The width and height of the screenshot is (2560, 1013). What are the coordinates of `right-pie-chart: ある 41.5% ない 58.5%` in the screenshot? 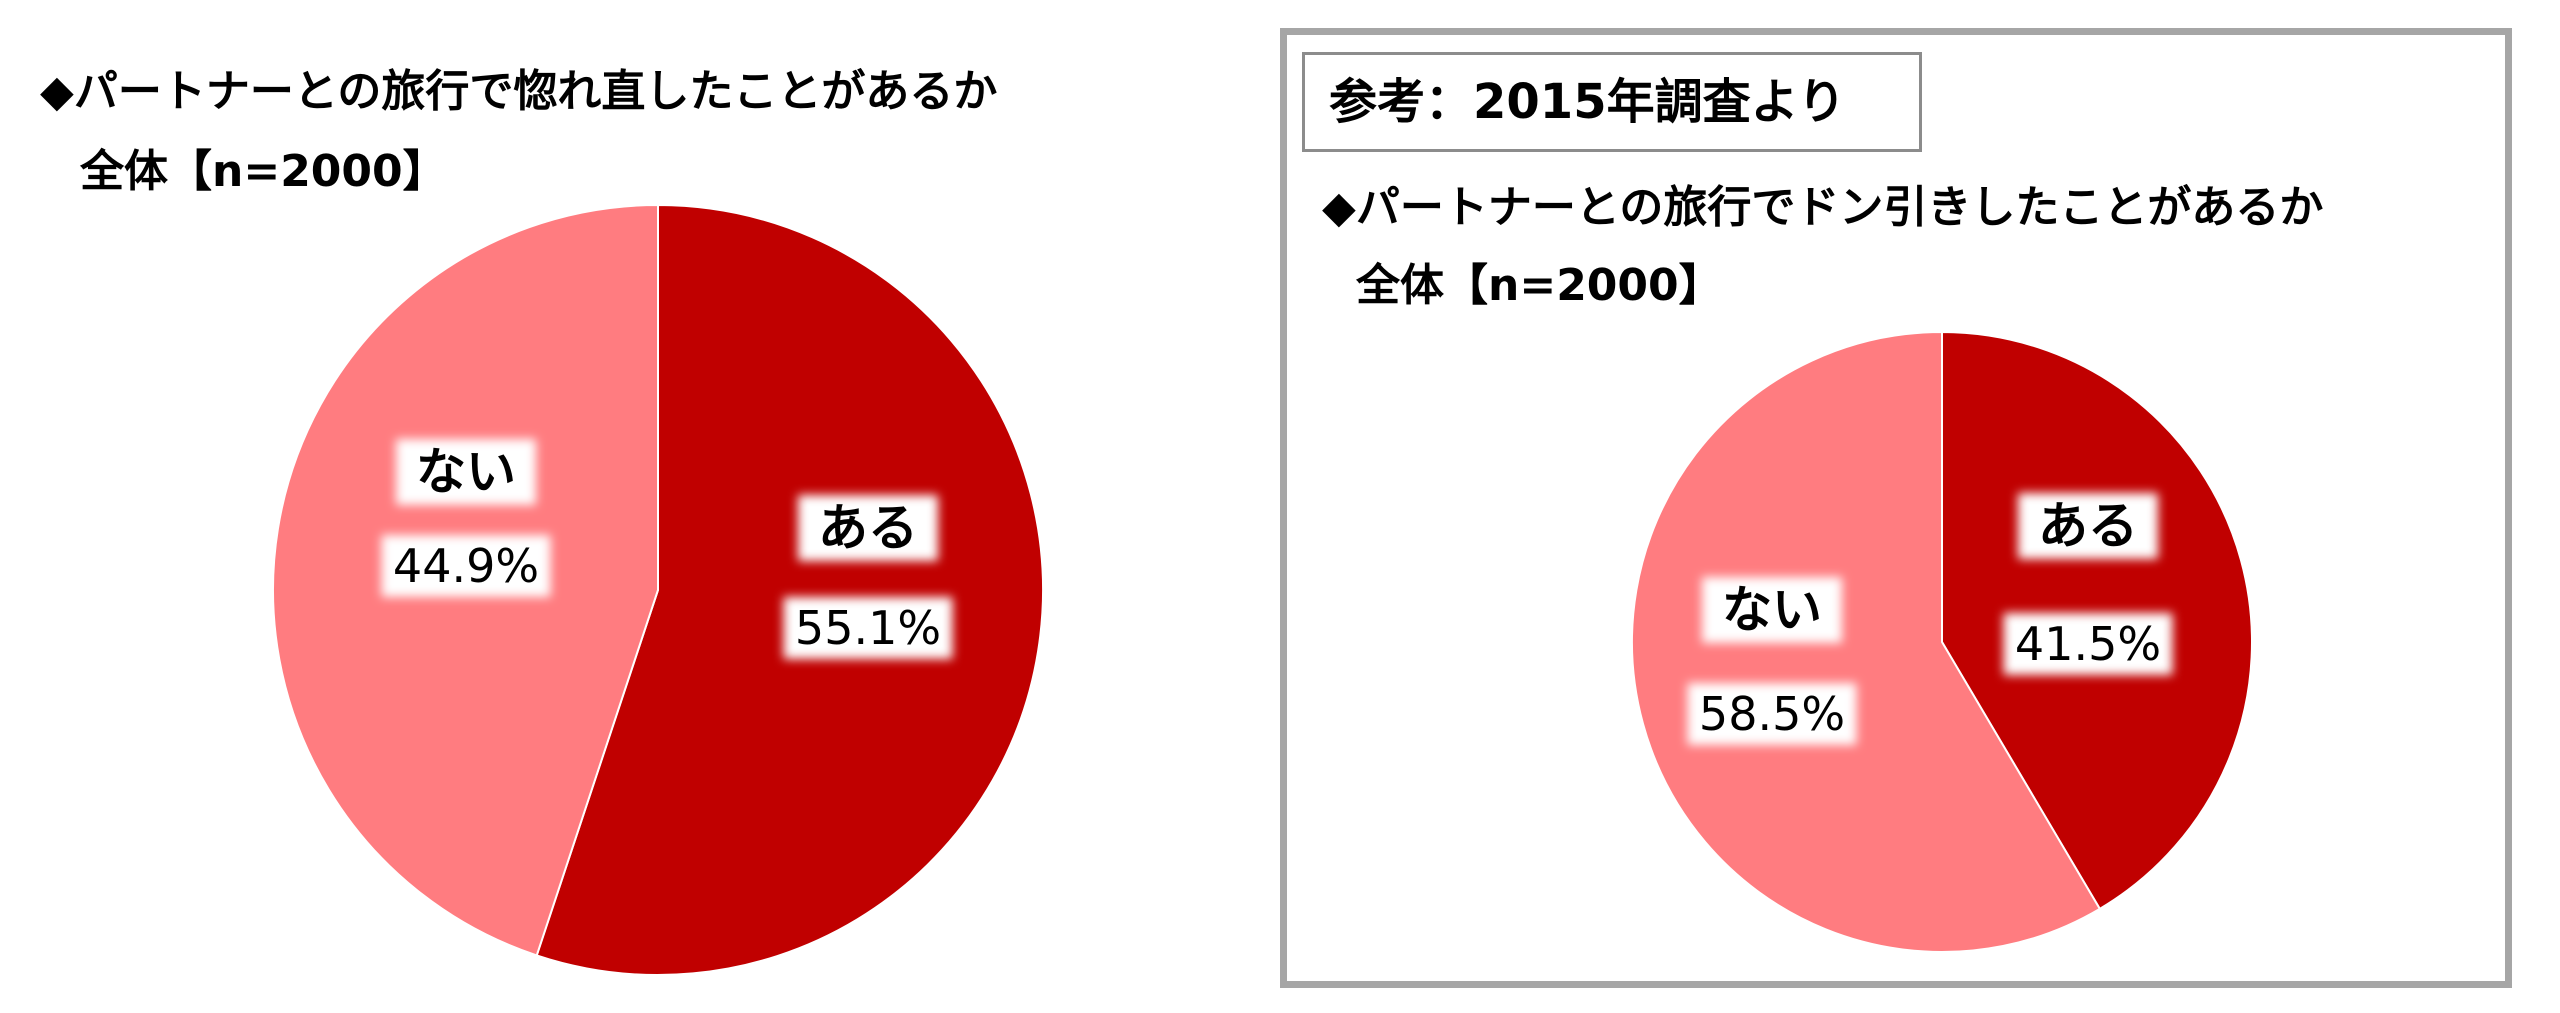 It's located at (1942, 641).